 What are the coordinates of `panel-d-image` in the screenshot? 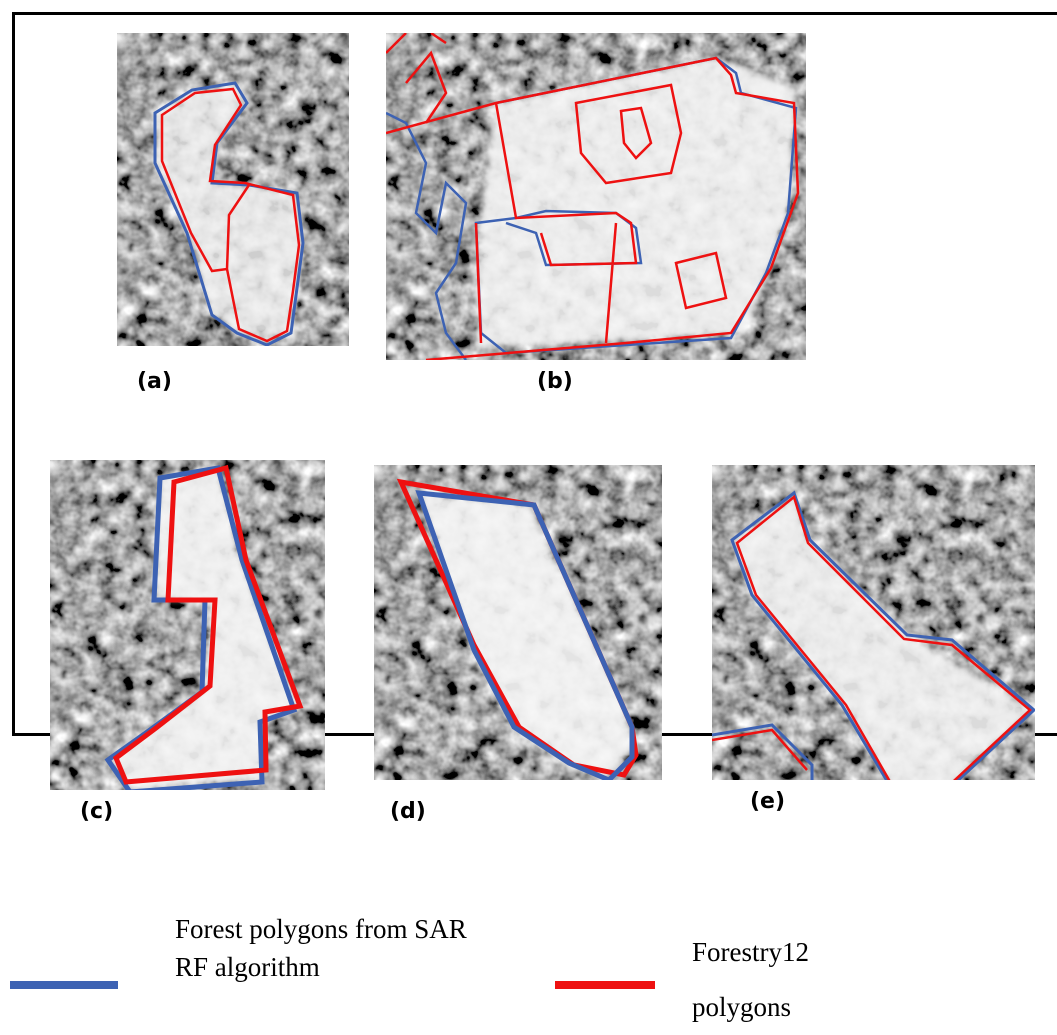 It's located at (518, 622).